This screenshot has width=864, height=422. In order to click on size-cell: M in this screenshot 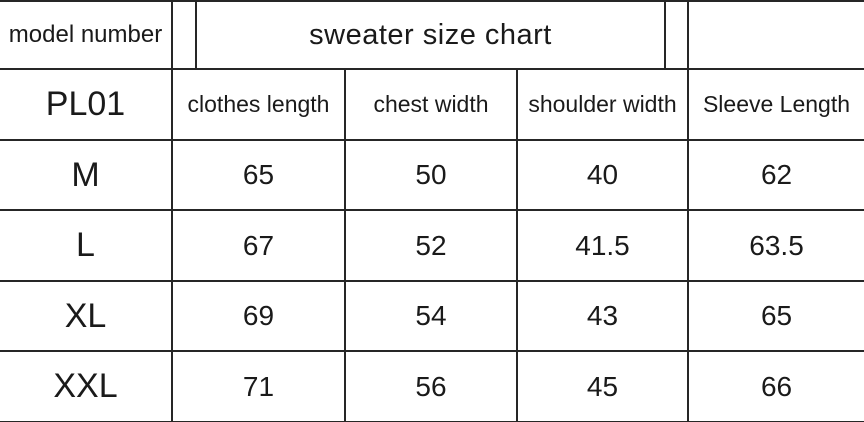, I will do `click(86, 175)`.